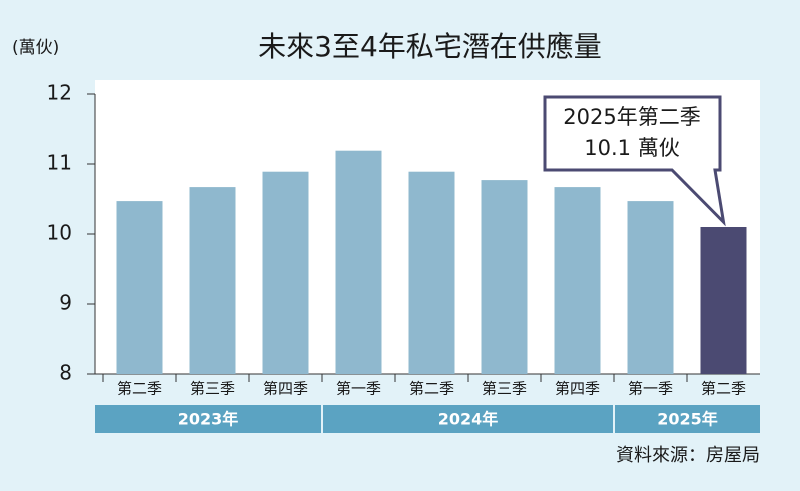  I want to click on group-label: 2023年, so click(208, 419).